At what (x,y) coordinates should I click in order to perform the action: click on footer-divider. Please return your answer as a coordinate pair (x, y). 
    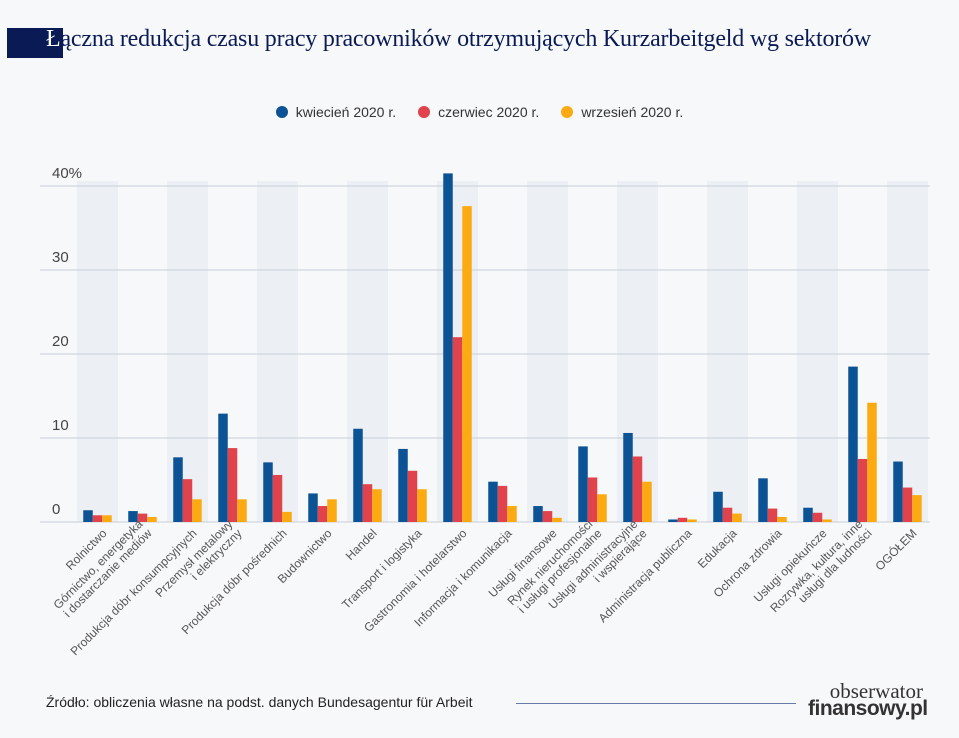
    Looking at the image, I should click on (656, 703).